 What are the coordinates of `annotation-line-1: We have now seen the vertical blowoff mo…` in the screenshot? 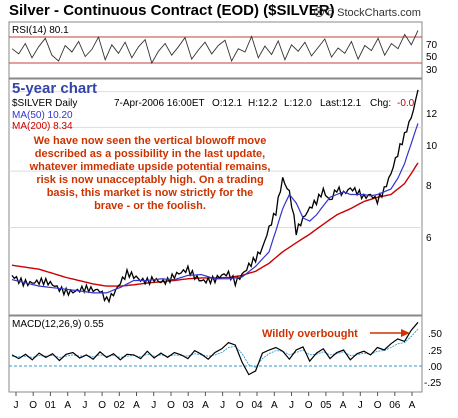 It's located at (150, 141).